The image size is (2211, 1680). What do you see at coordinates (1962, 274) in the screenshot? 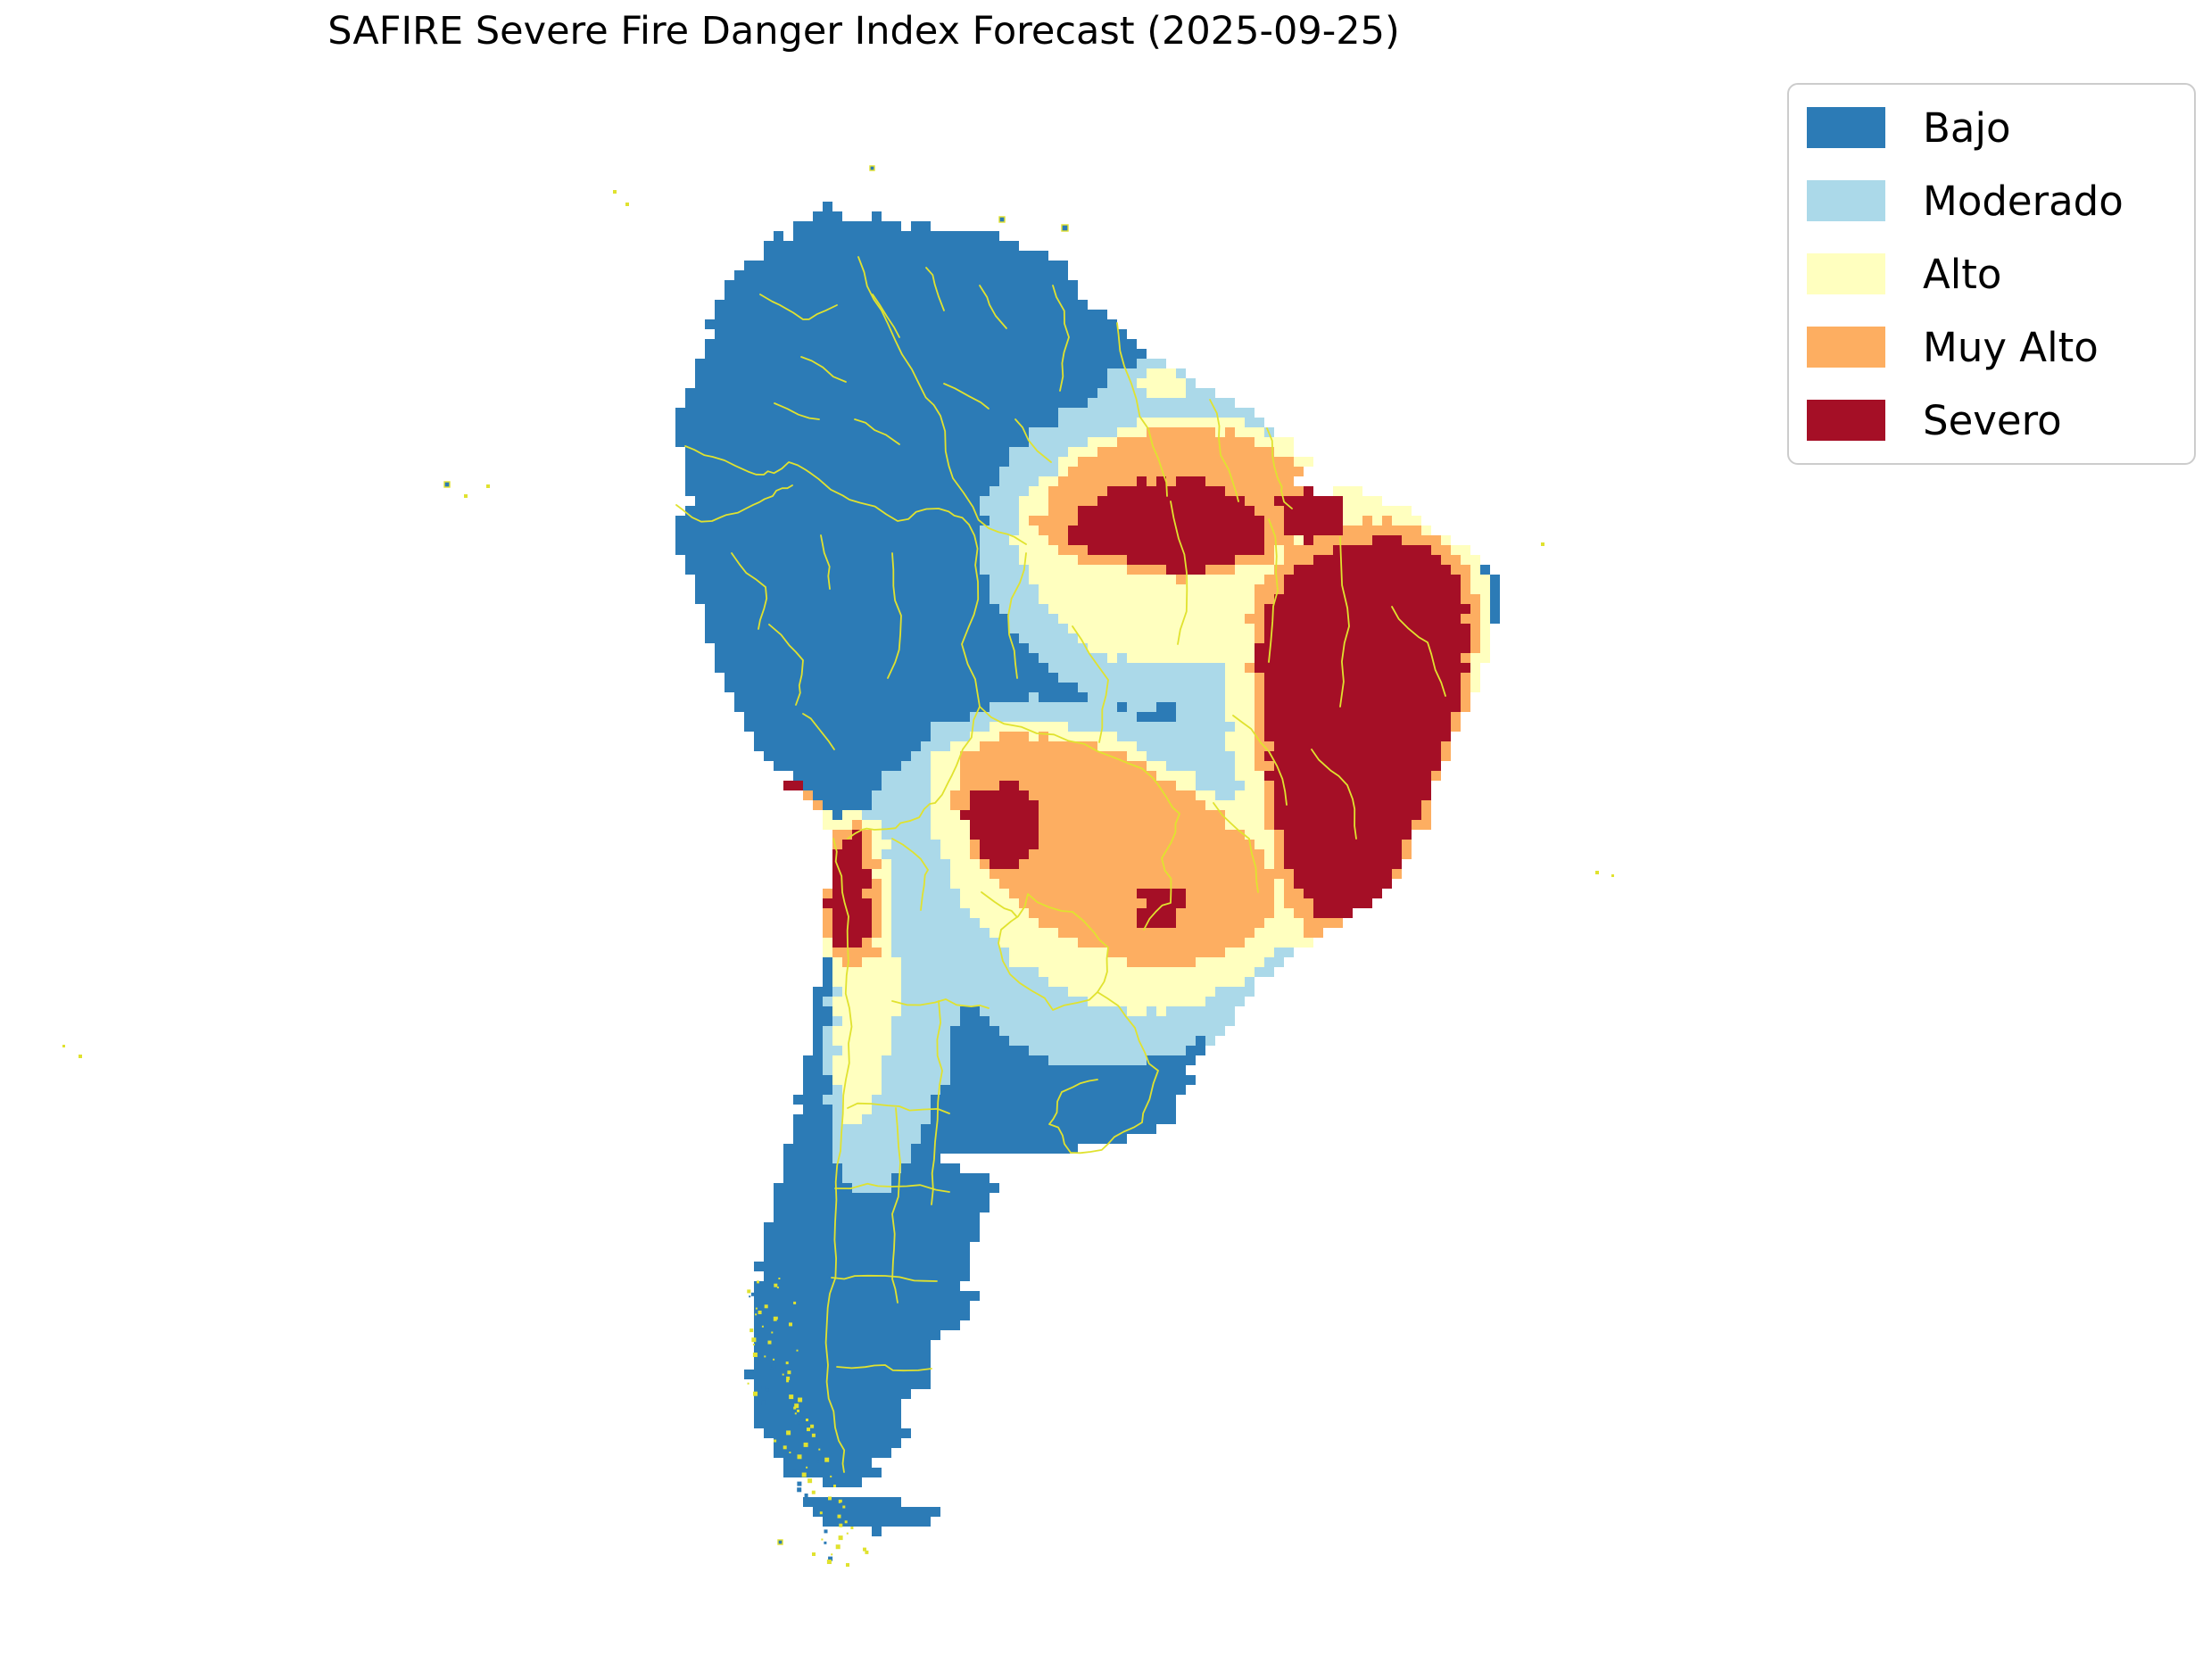
I see `legend-label-alto: Alto` at bounding box center [1962, 274].